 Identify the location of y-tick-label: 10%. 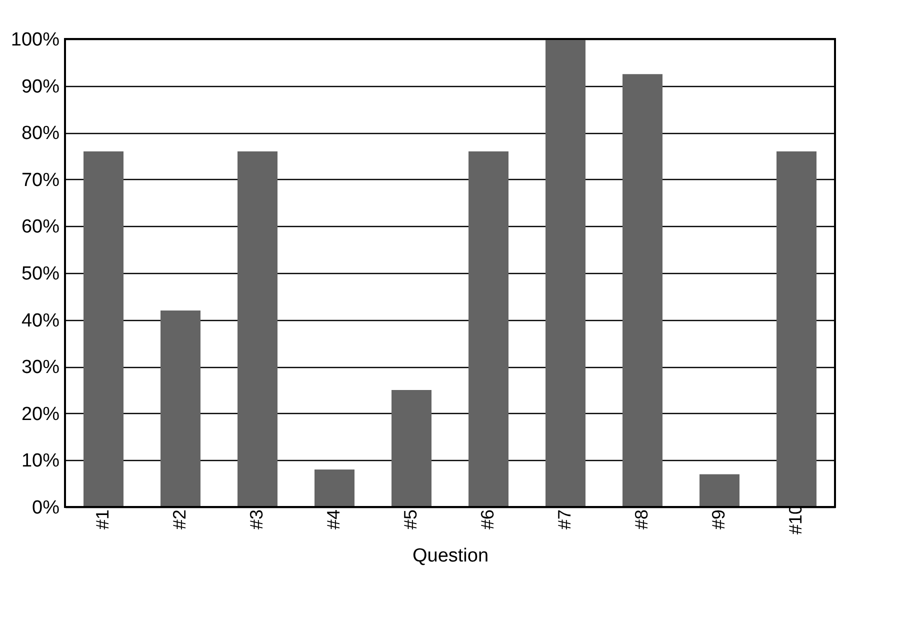
(40, 461).